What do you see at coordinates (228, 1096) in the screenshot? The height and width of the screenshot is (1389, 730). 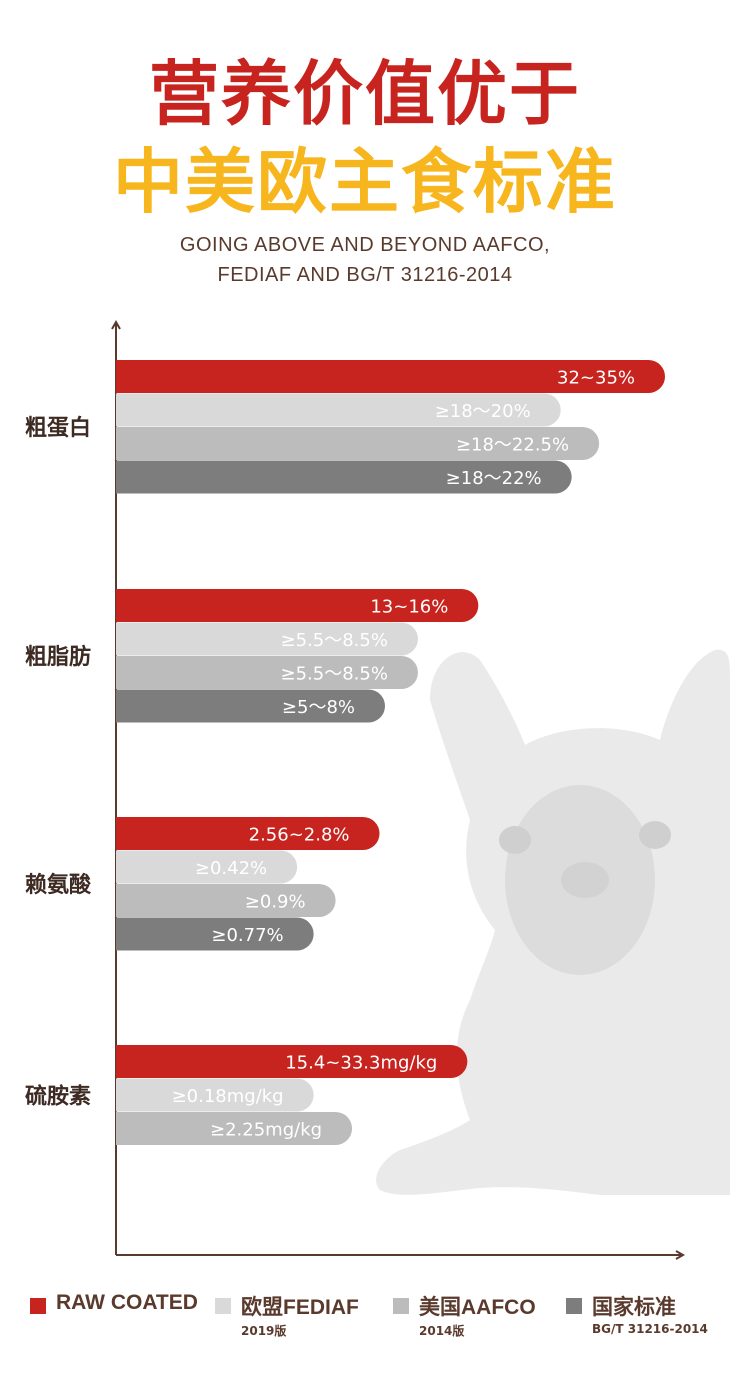 I see `bar-value-label: ≥0.18mg/kg` at bounding box center [228, 1096].